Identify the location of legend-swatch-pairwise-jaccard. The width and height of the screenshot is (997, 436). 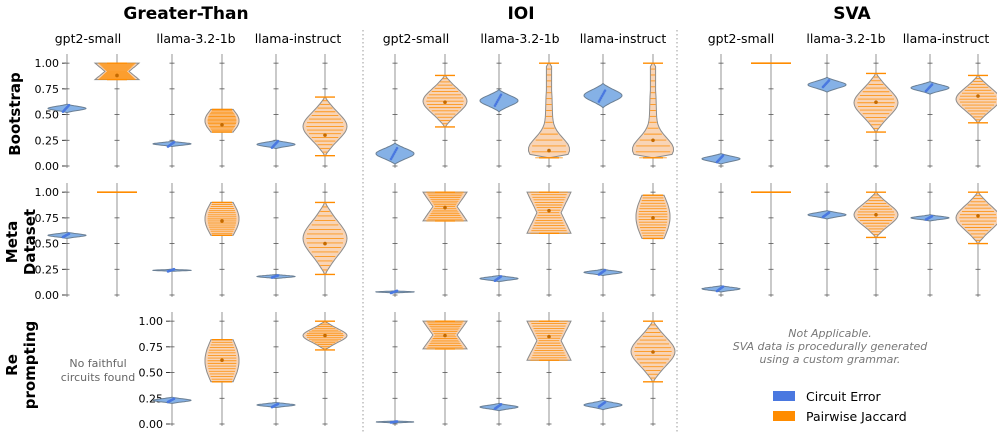
(784, 416).